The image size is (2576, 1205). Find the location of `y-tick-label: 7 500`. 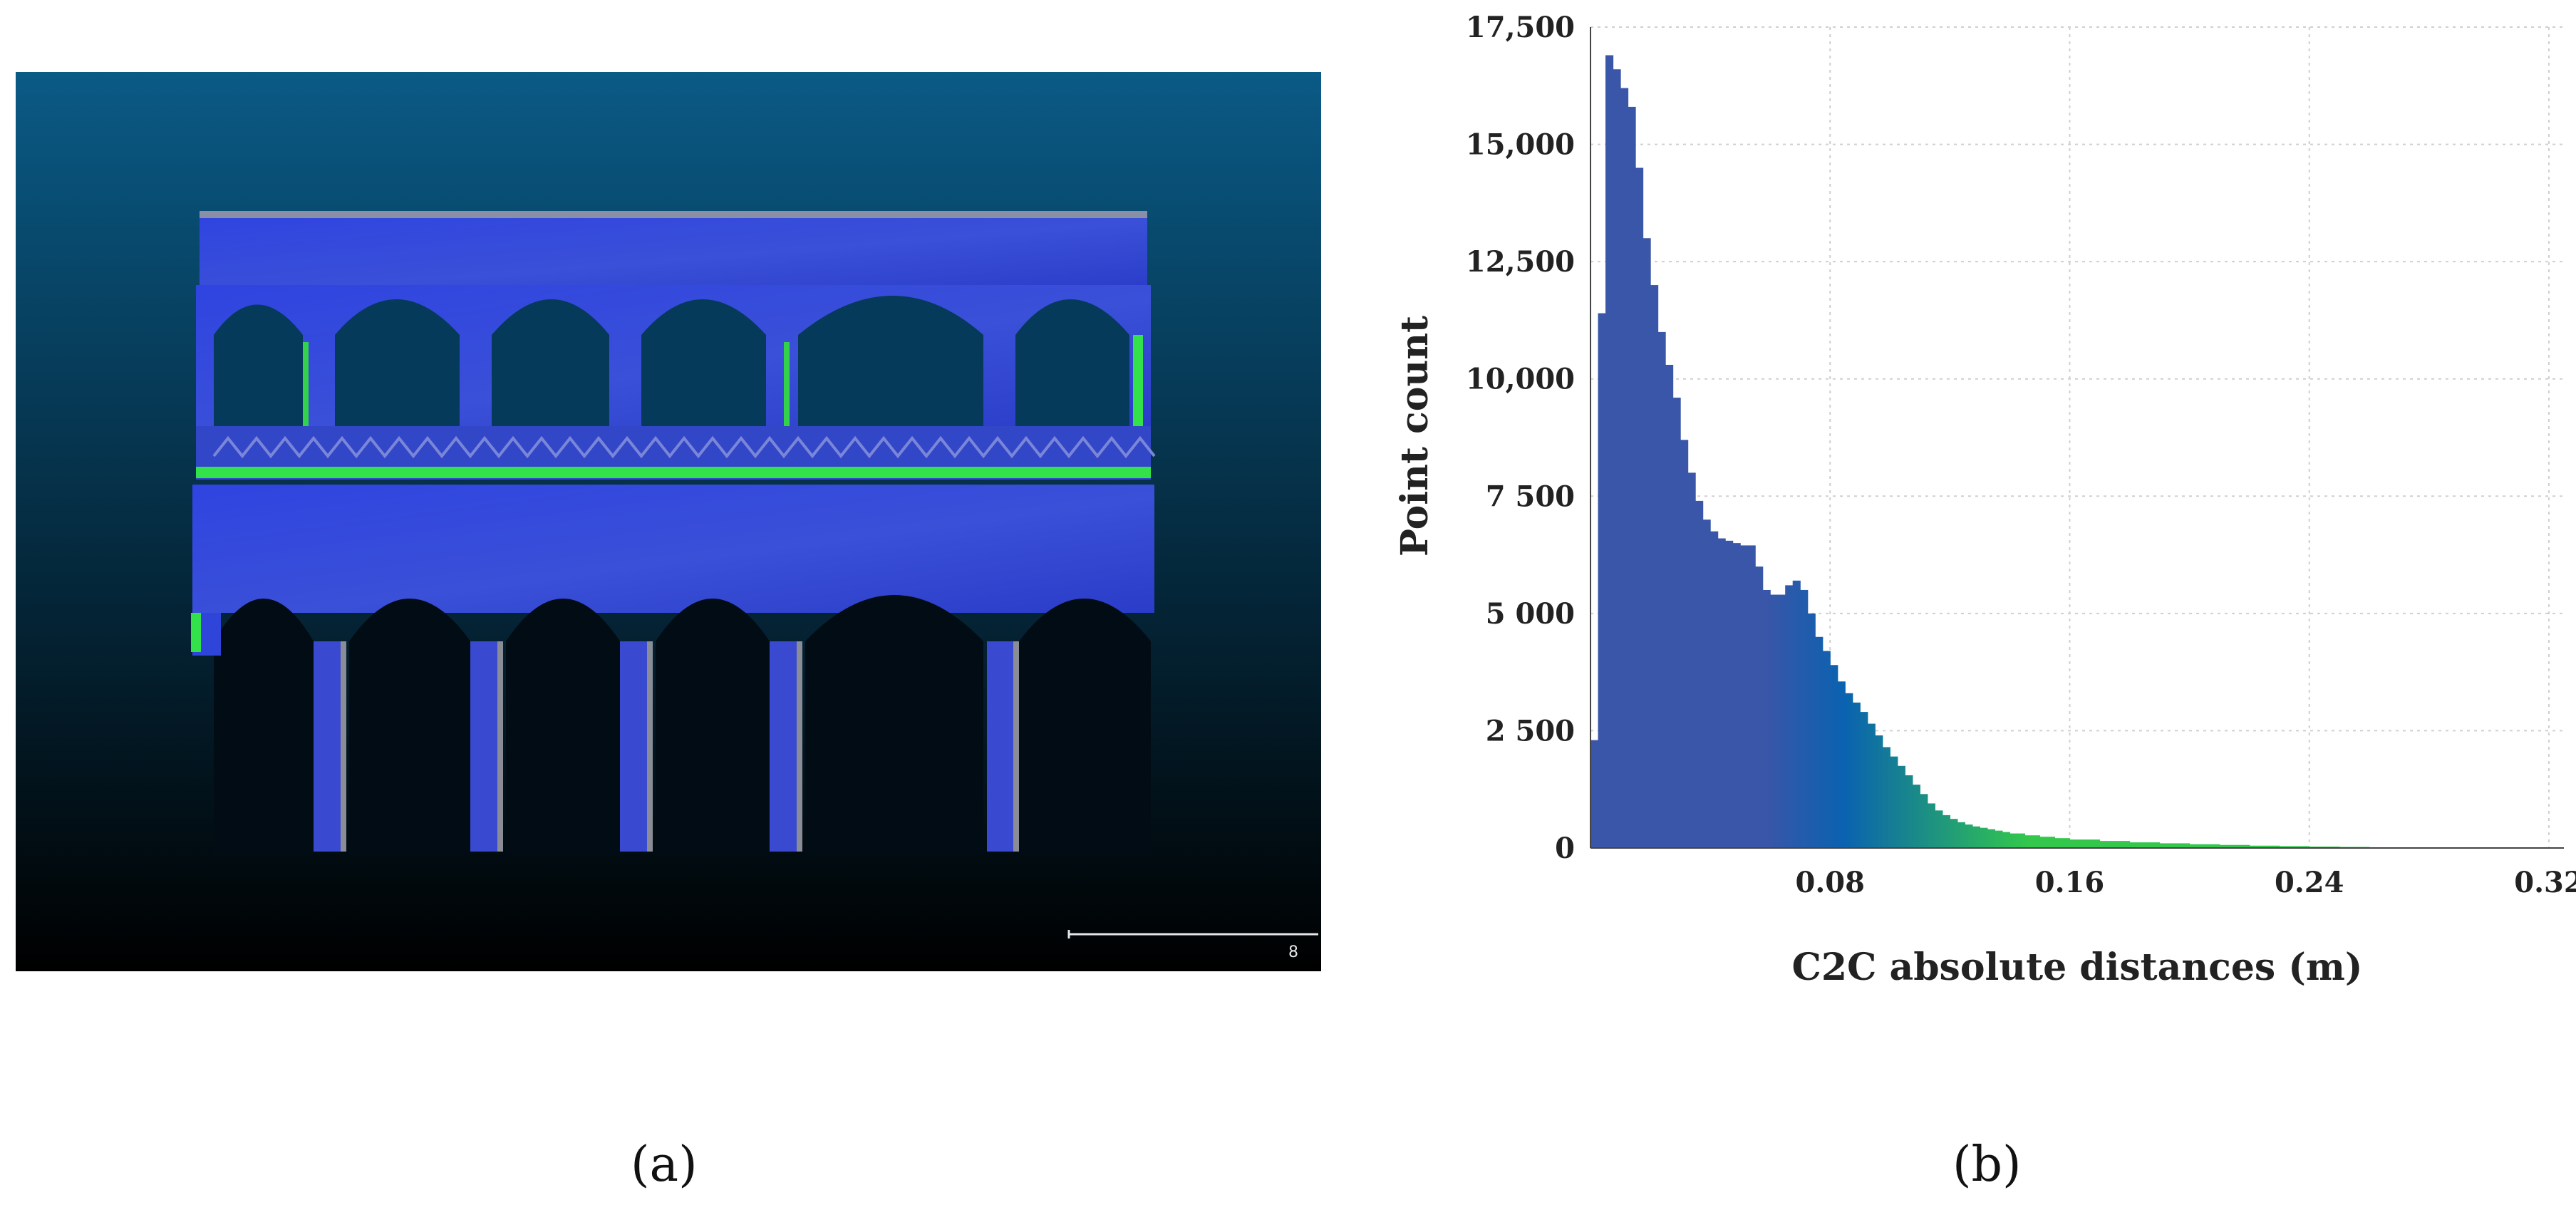

y-tick-label: 7 500 is located at coordinates (1531, 496).